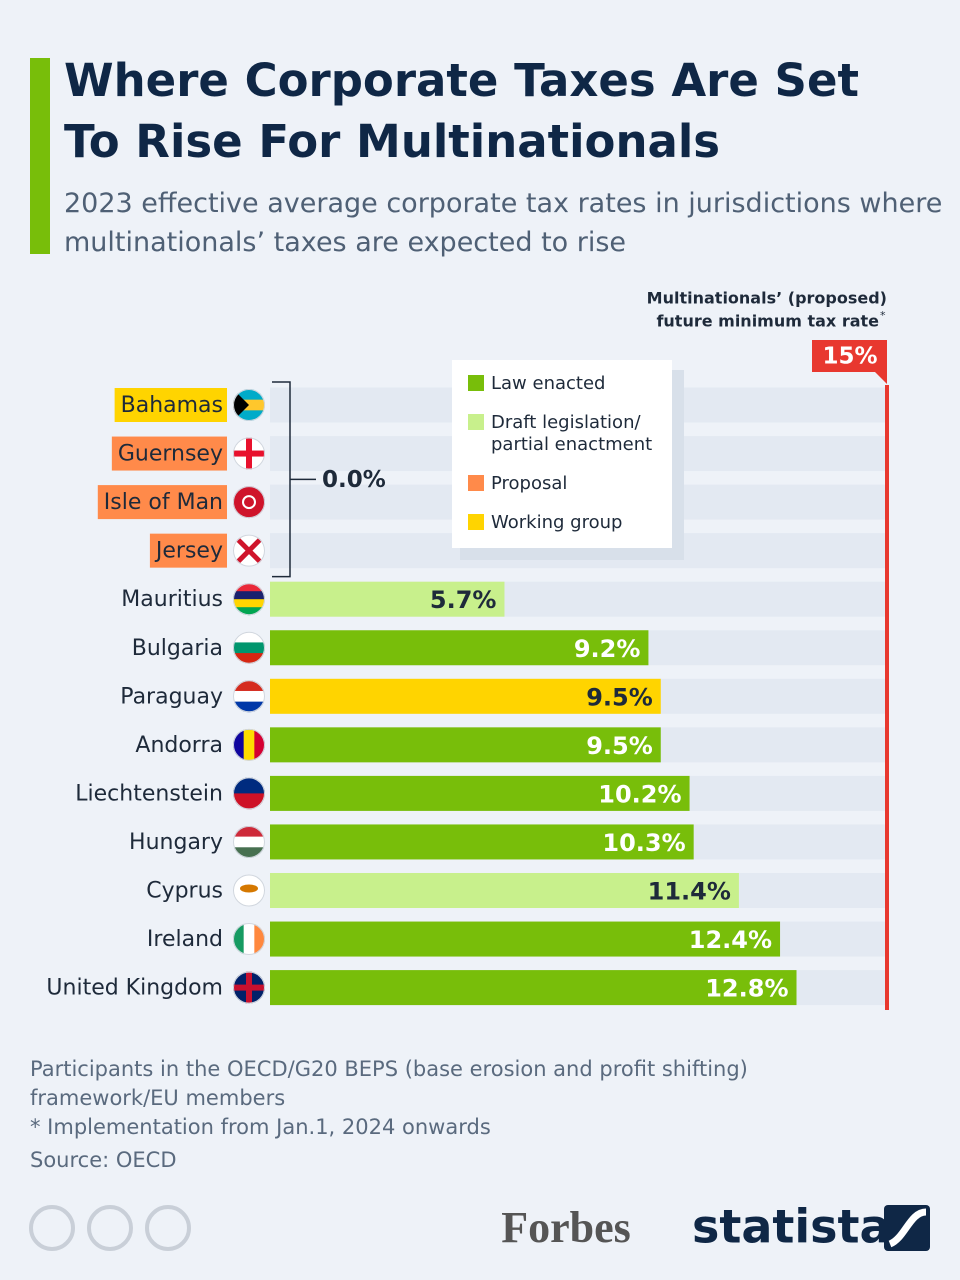 The height and width of the screenshot is (1280, 960). What do you see at coordinates (849, 357) in the screenshot?
I see `reference-label: 15%` at bounding box center [849, 357].